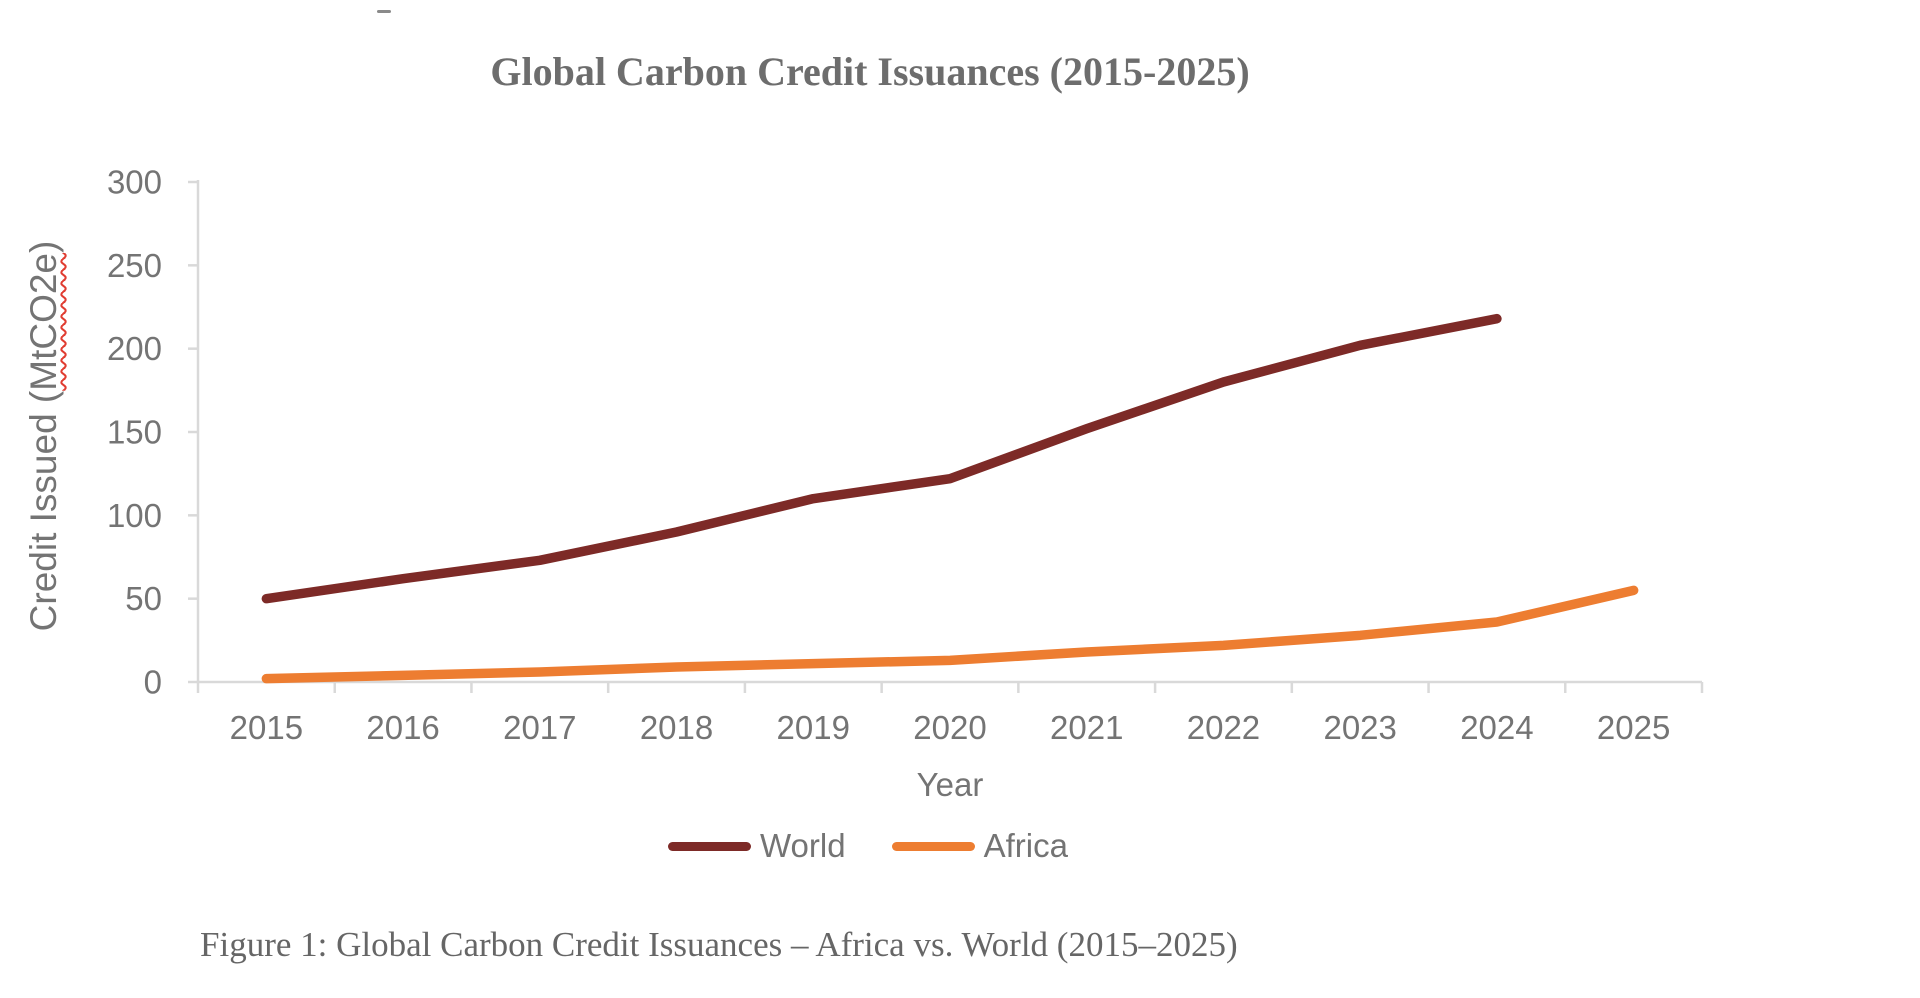 Image resolution: width=1920 pixels, height=998 pixels. What do you see at coordinates (1359, 727) in the screenshot?
I see `x-axis-tick-label: 2023` at bounding box center [1359, 727].